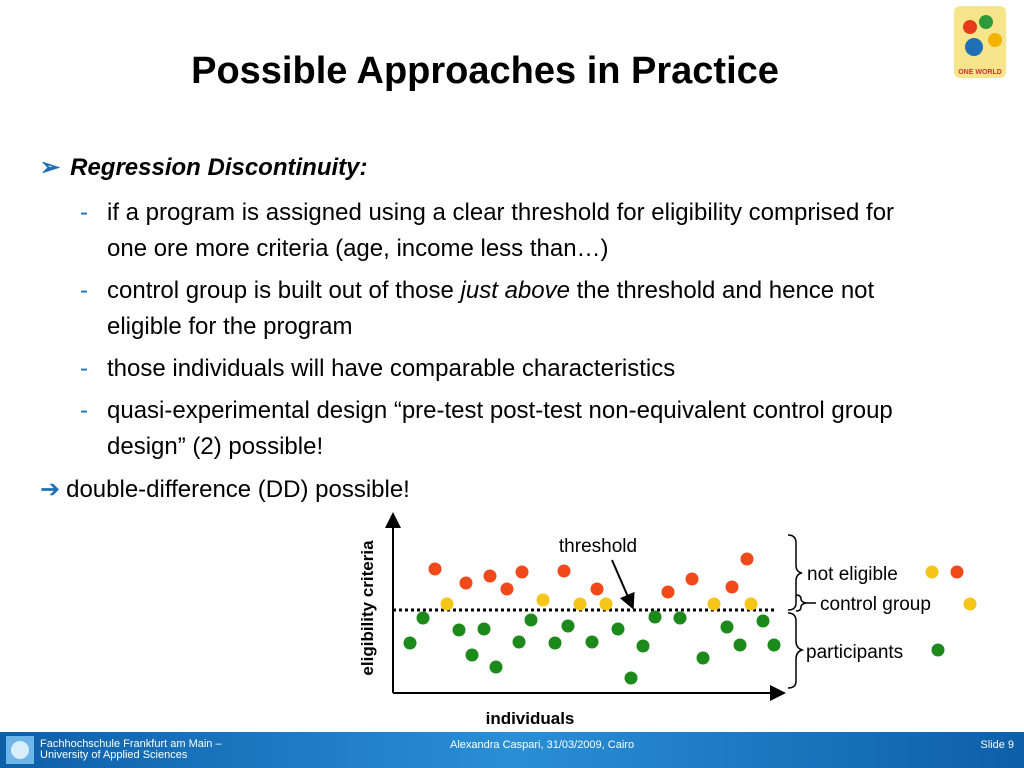 This screenshot has height=768, width=1024. I want to click on braces, so click(801, 611).